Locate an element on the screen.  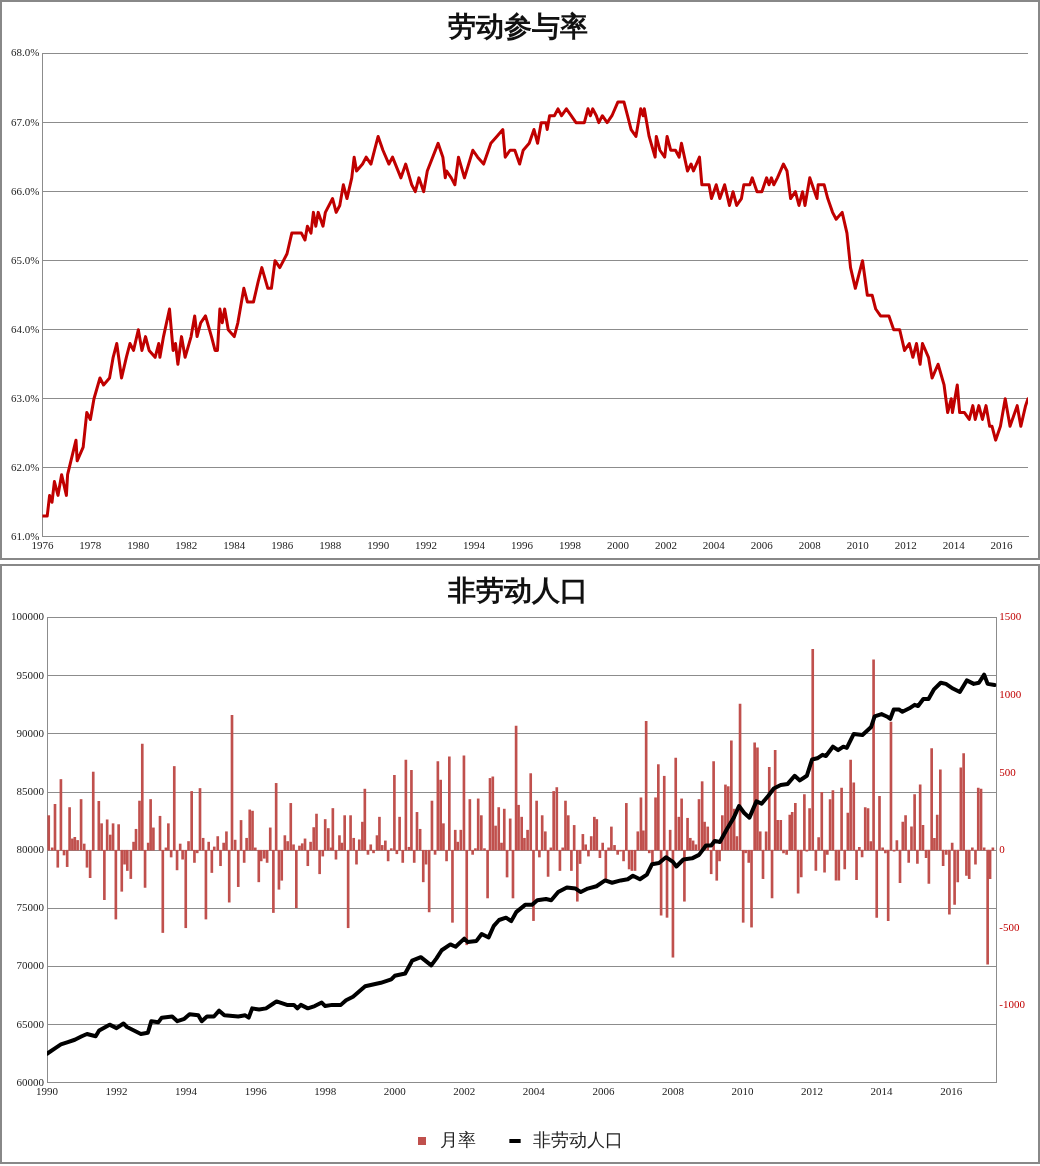
y2-tick-label: -500 is located at coordinates (1009, 926).